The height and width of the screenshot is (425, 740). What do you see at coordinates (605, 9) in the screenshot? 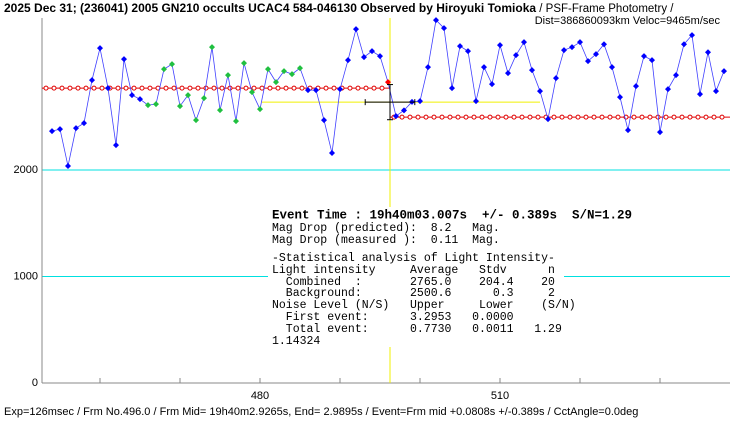
I see `subtitle: / PSF-Frame Photometry /` at bounding box center [605, 9].